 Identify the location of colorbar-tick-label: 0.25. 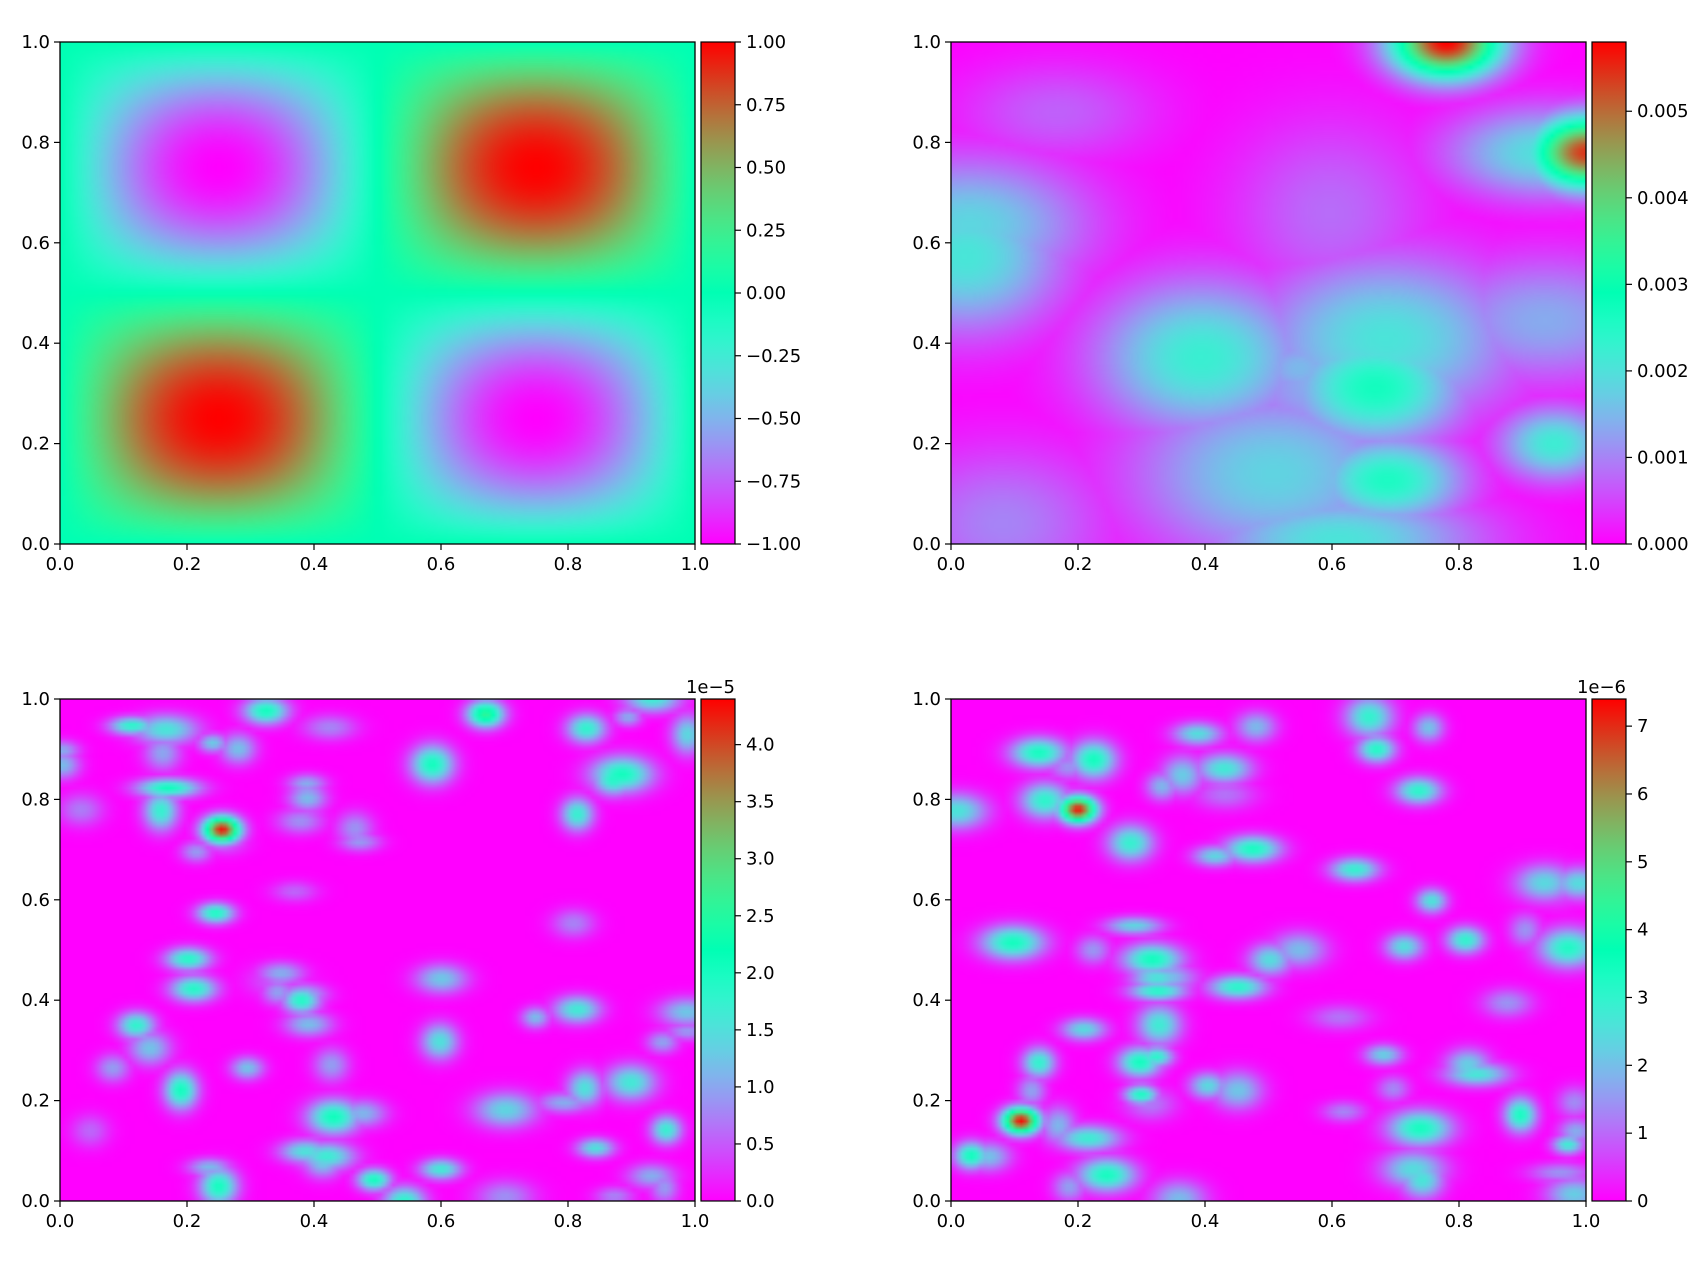
(766, 230).